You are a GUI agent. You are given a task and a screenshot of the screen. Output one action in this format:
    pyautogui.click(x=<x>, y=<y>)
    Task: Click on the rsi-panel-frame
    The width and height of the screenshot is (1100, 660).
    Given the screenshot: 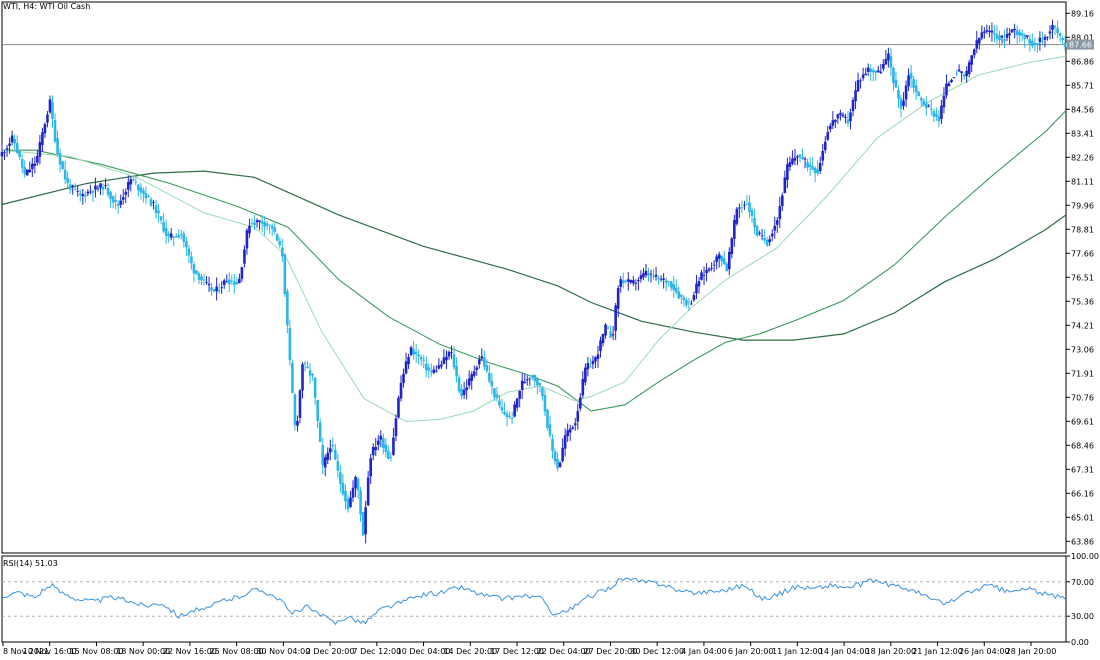 What is the action you would take?
    pyautogui.click(x=534, y=599)
    